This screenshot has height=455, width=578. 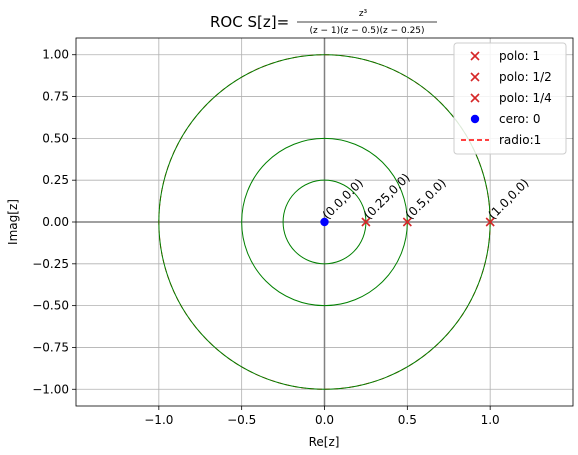 I want to click on legend-label: polo: 1/2, so click(x=525, y=77).